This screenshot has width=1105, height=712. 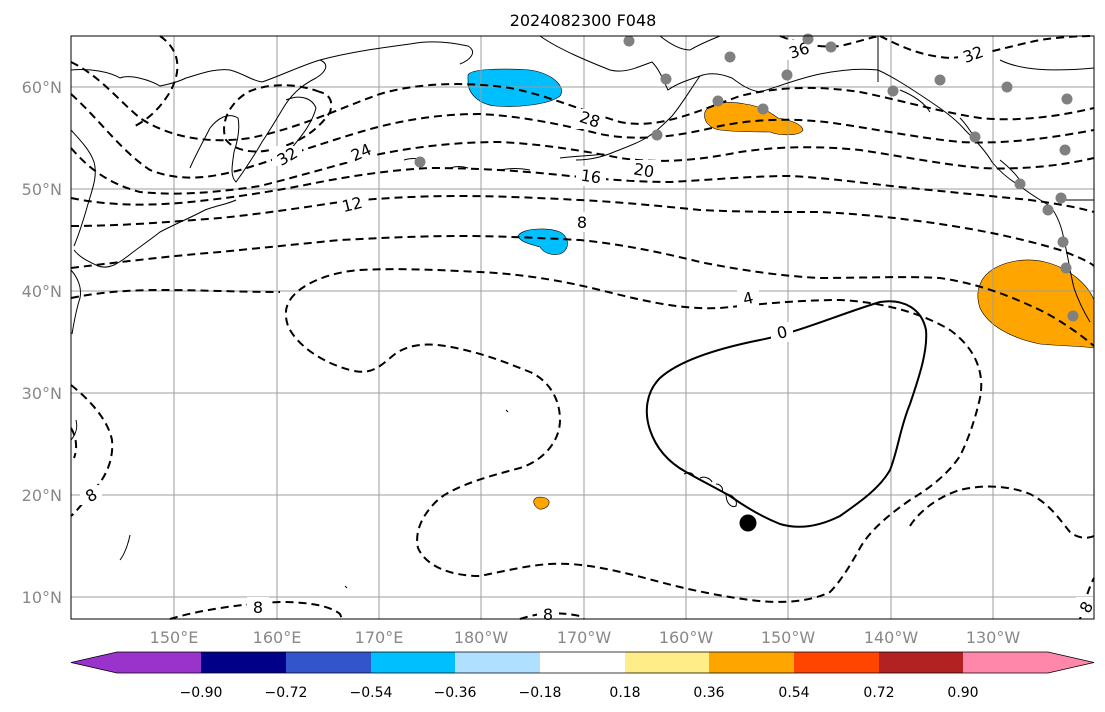 What do you see at coordinates (591, 177) in the screenshot?
I see `contour-label-16: 16` at bounding box center [591, 177].